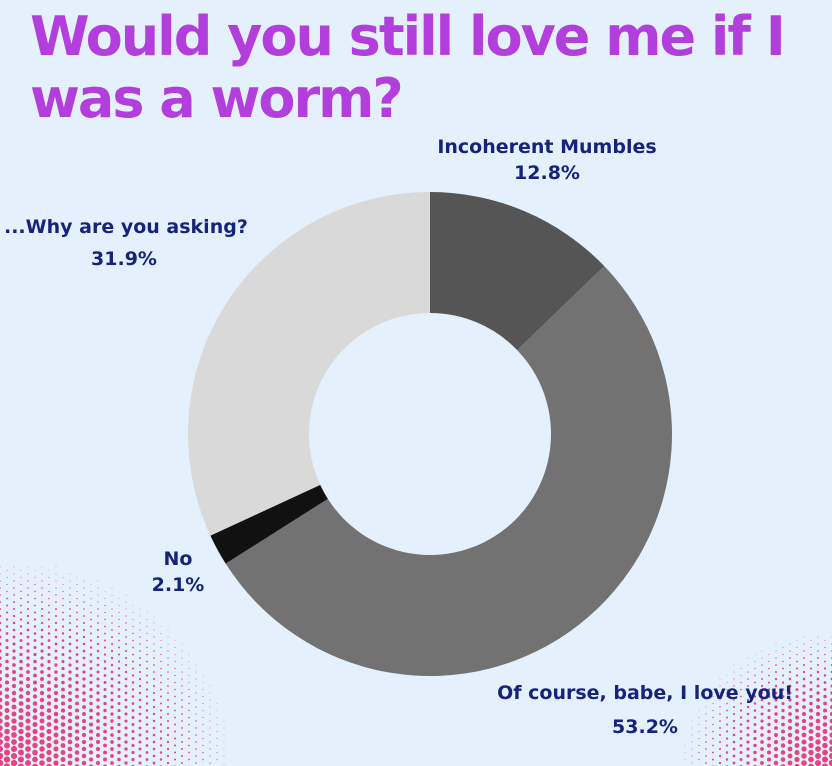 This screenshot has width=832, height=766. What do you see at coordinates (547, 173) in the screenshot?
I see `slice-percent: 12.8%` at bounding box center [547, 173].